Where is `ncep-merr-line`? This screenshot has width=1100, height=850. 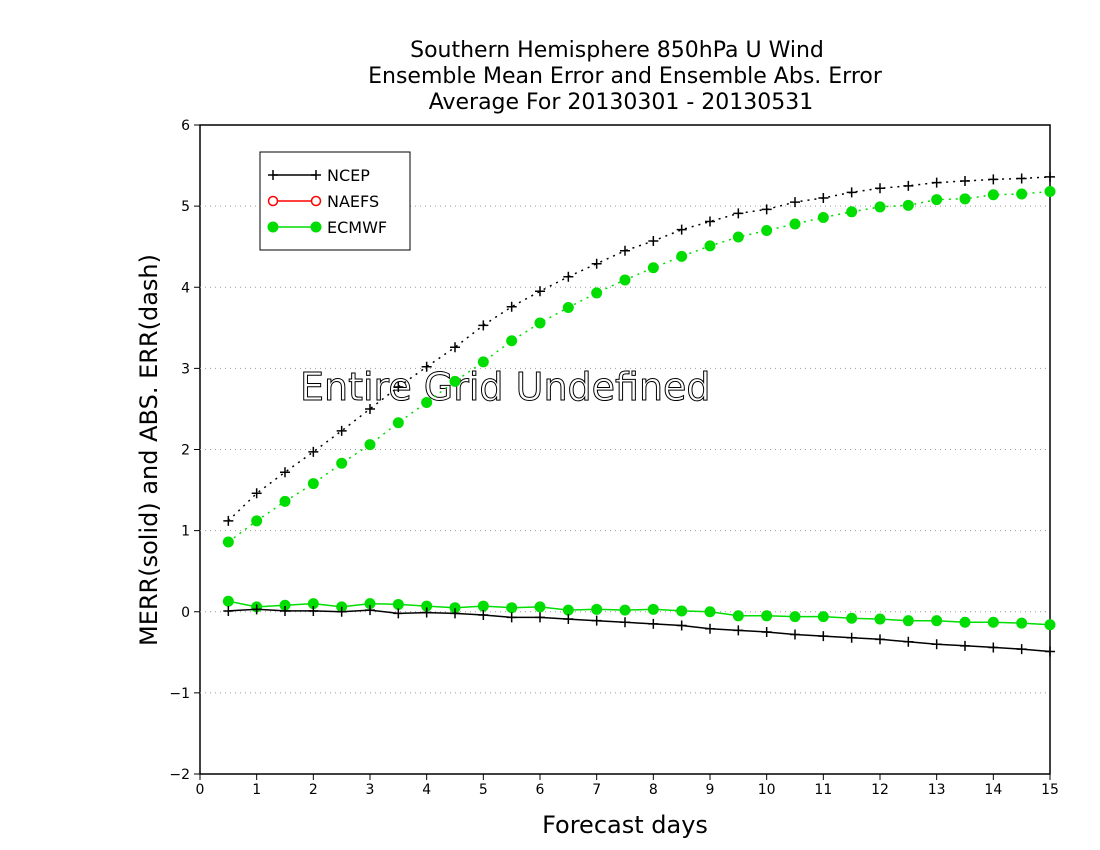
ncep-merr-line is located at coordinates (639, 630).